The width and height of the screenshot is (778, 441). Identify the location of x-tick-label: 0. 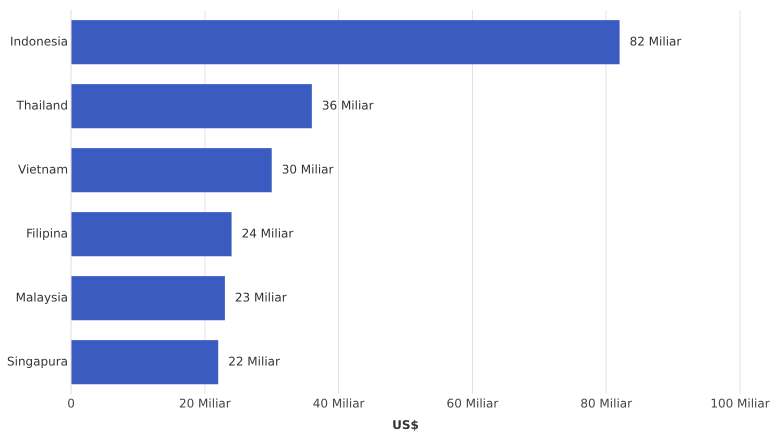
(71, 403).